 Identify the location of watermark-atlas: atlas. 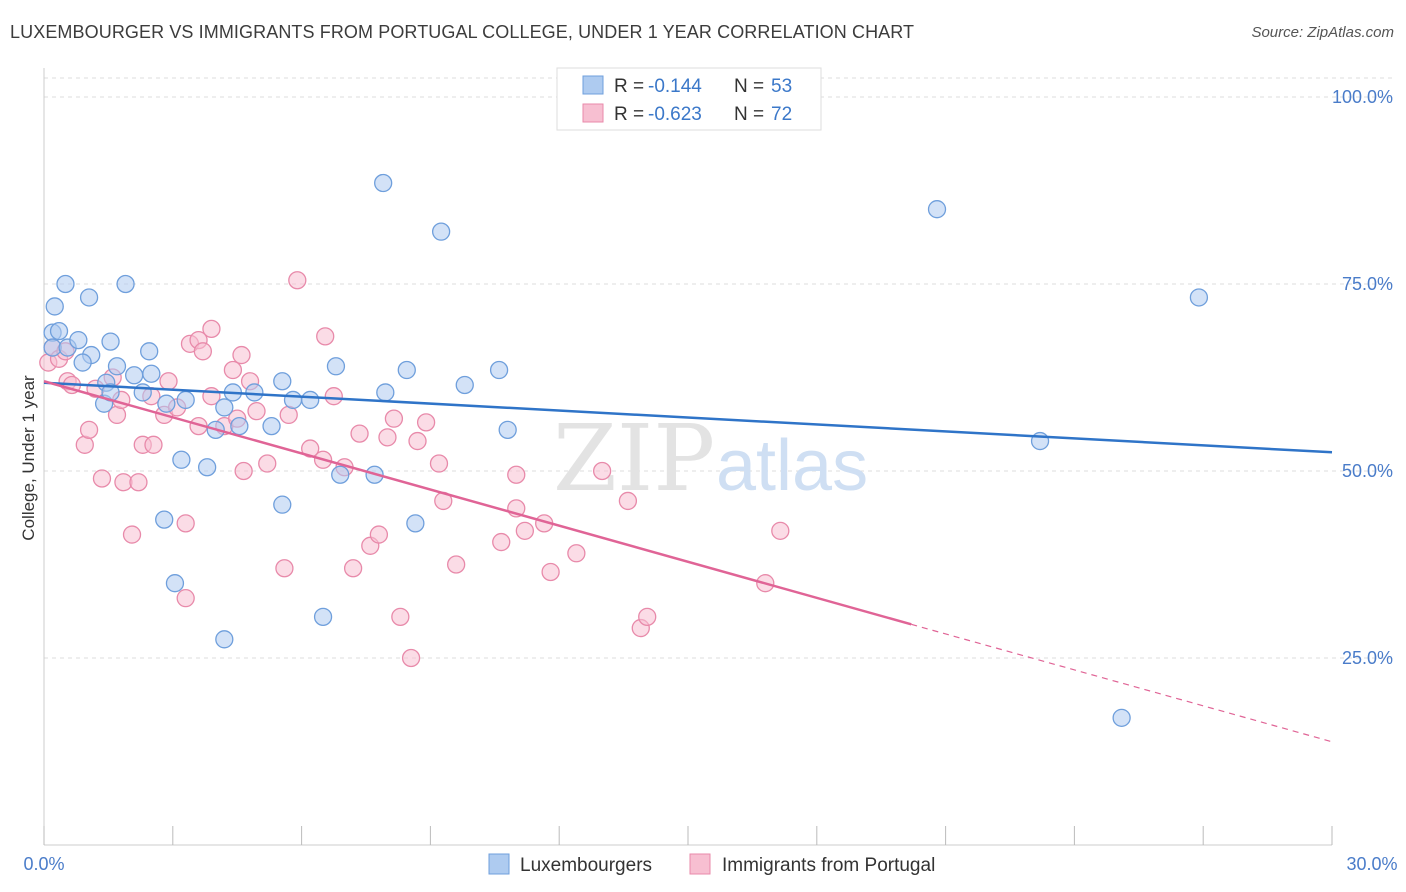
(792, 466).